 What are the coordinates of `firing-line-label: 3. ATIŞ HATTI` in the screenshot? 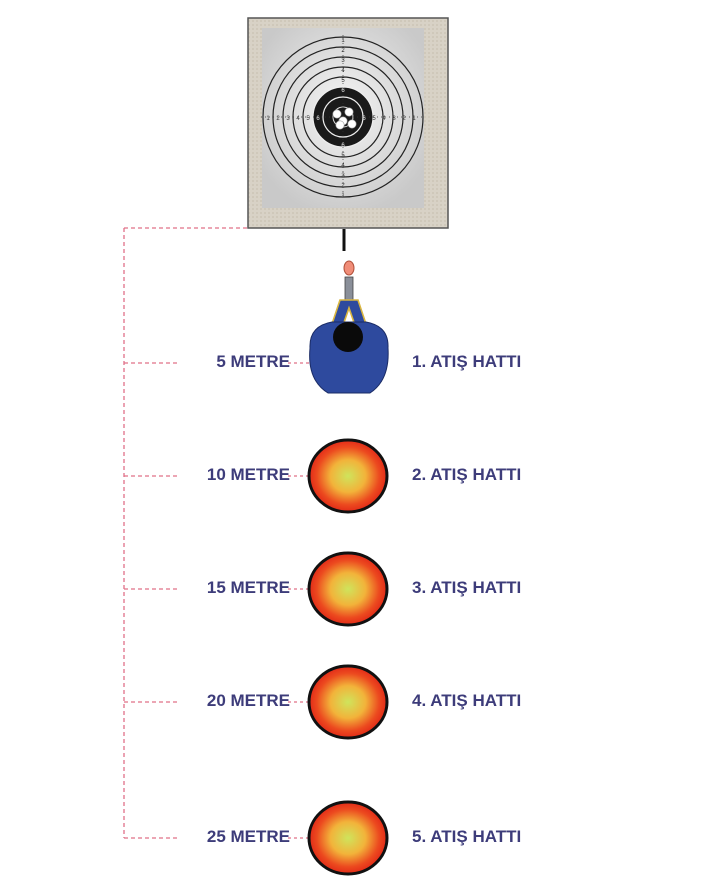 It's located at (467, 587).